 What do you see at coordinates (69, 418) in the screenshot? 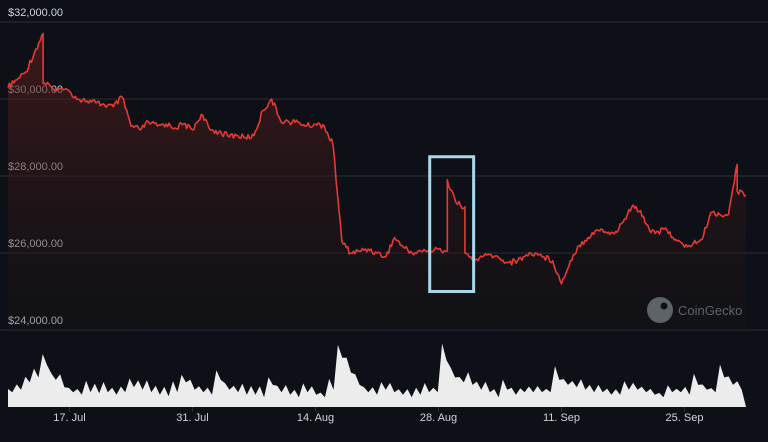
I see `x-tick-label: 17. Jul` at bounding box center [69, 418].